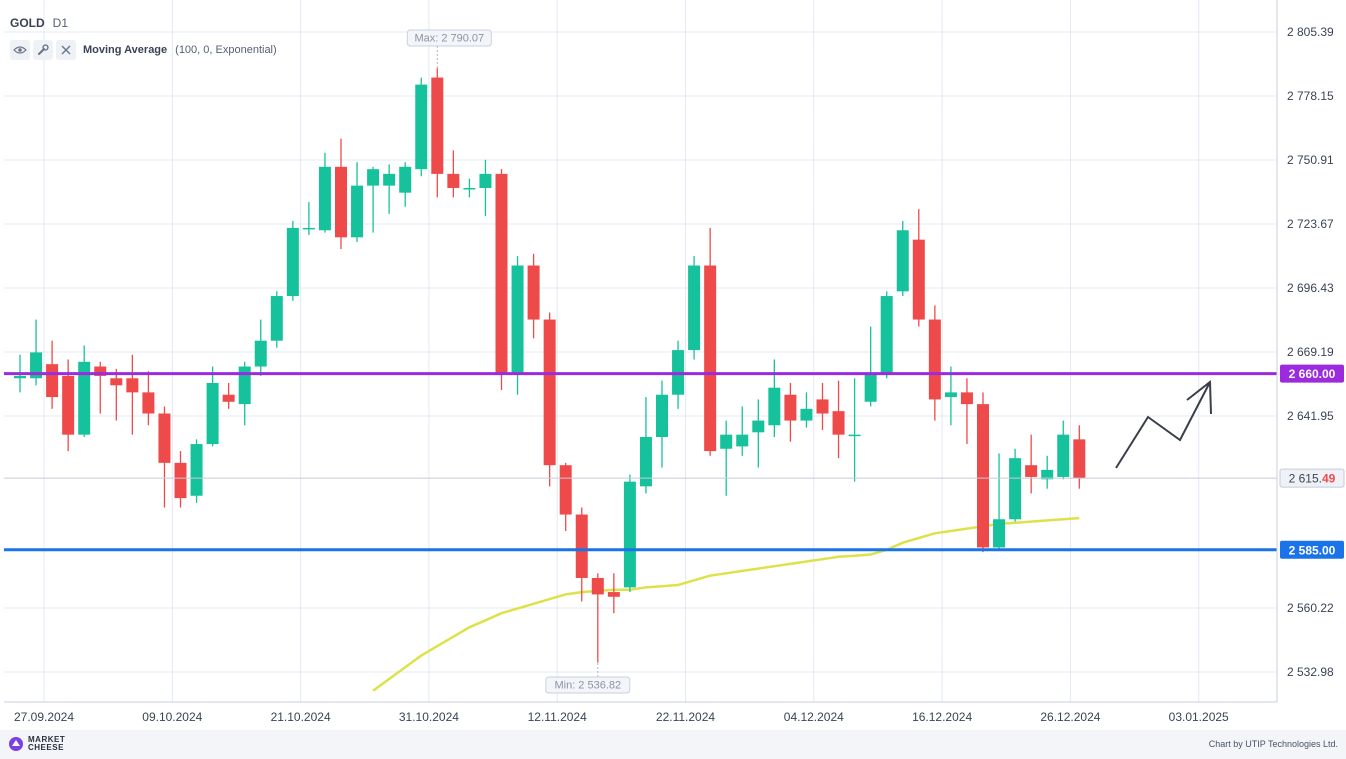  What do you see at coordinates (942, 717) in the screenshot?
I see `x-tick-label: 16.12.2024` at bounding box center [942, 717].